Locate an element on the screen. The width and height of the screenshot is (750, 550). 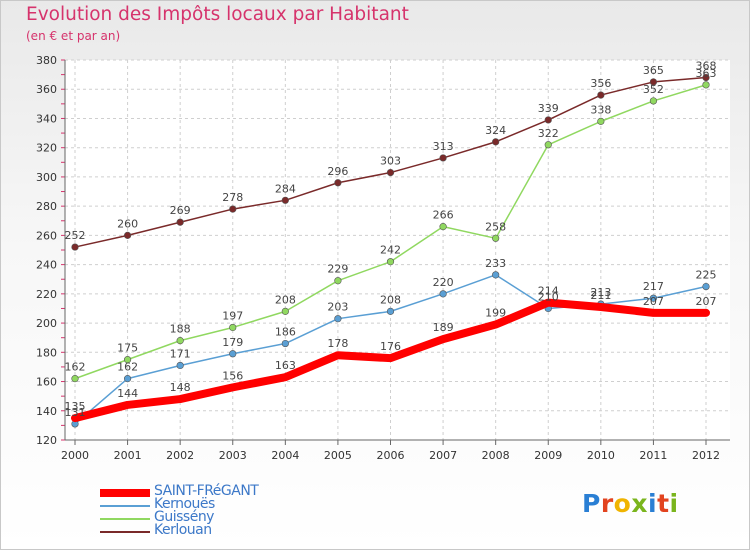
y-tick-label: 280 is located at coordinates (46, 206).